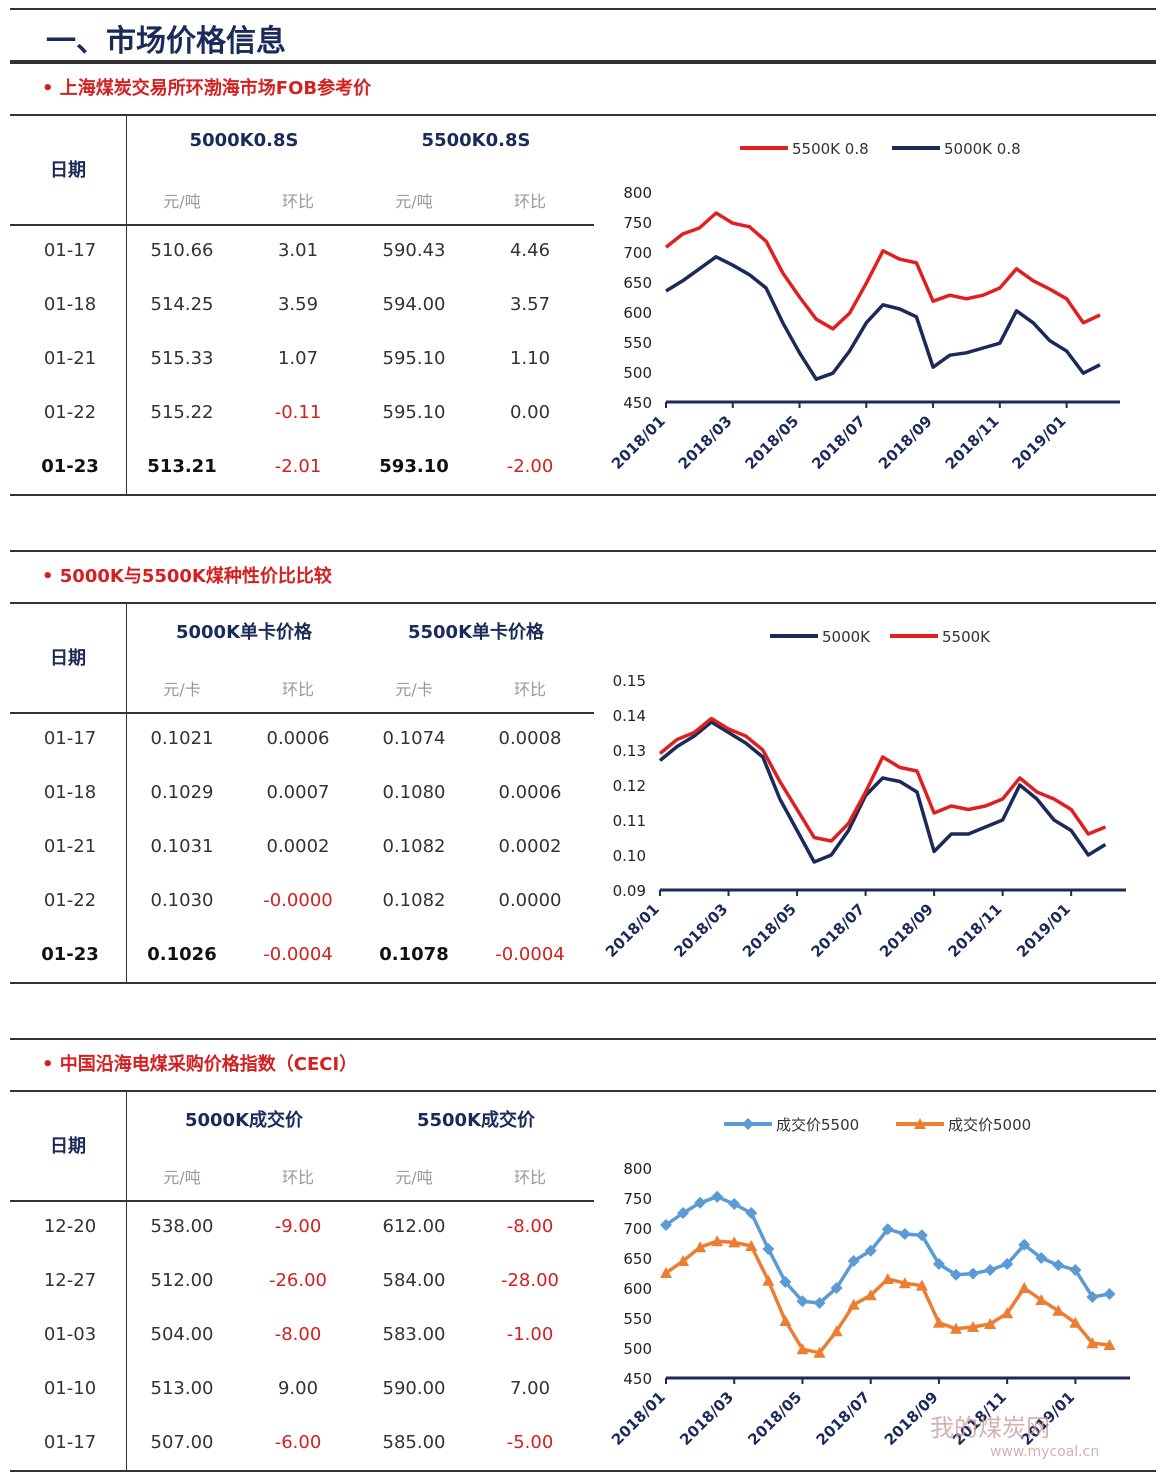 Image resolution: width=1166 pixels, height=1475 pixels. What do you see at coordinates (629, 891) in the screenshot?
I see `y-tick-label: 0.09` at bounding box center [629, 891].